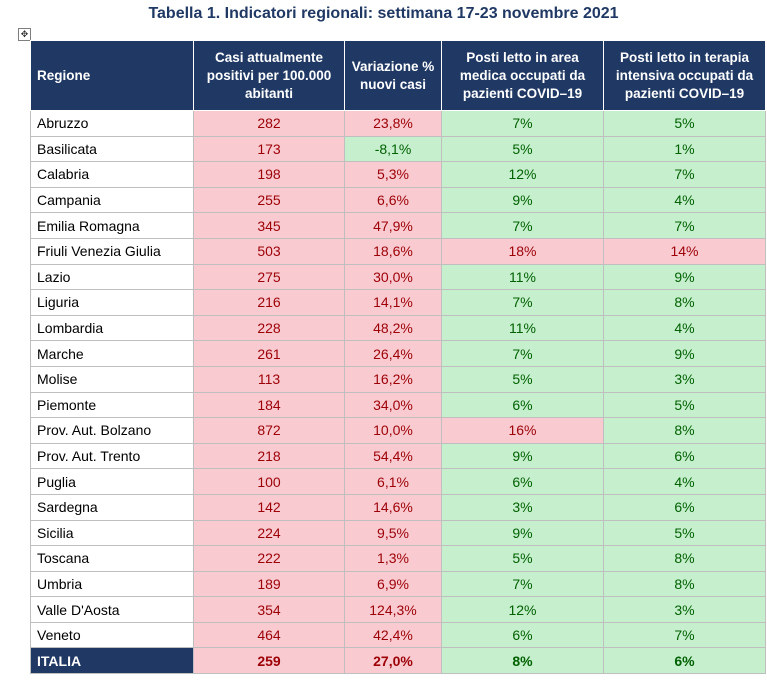  I want to click on table-row: Lazio 275 30,0% 11% 9%, so click(398, 277).